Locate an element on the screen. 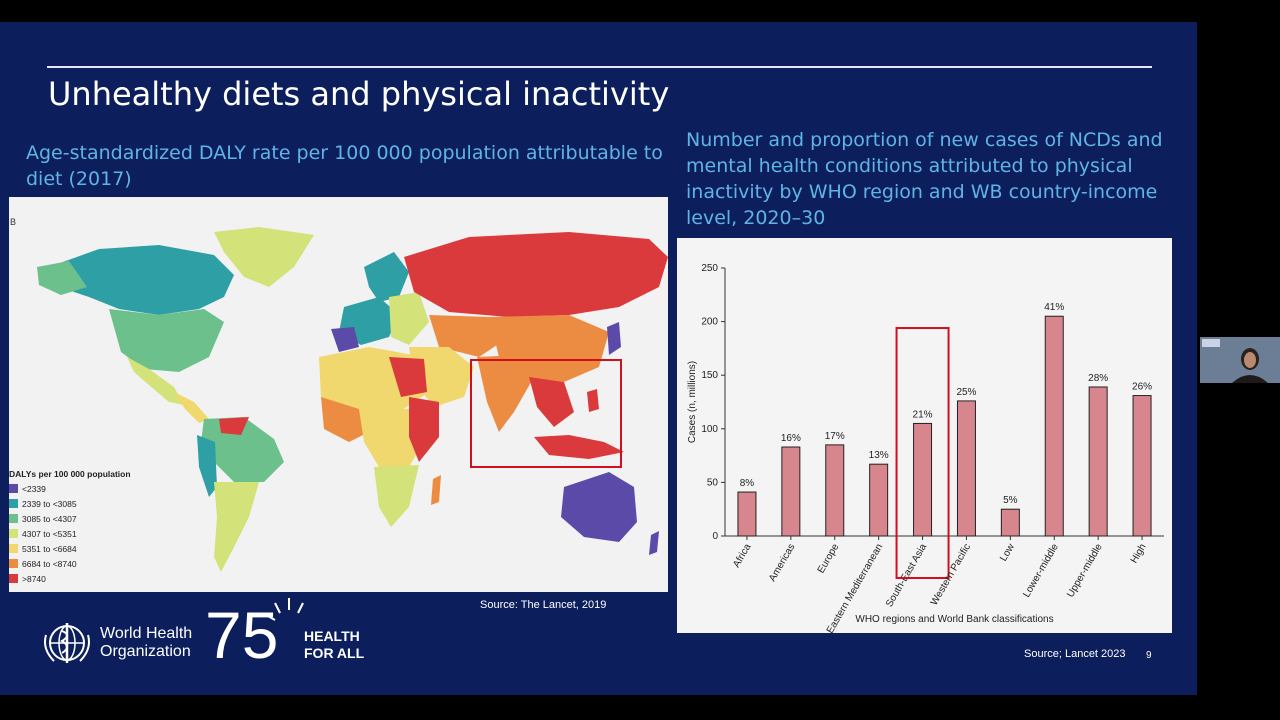 This screenshot has height=720, width=1280. who-wordmark-line1: World Health is located at coordinates (146, 633).